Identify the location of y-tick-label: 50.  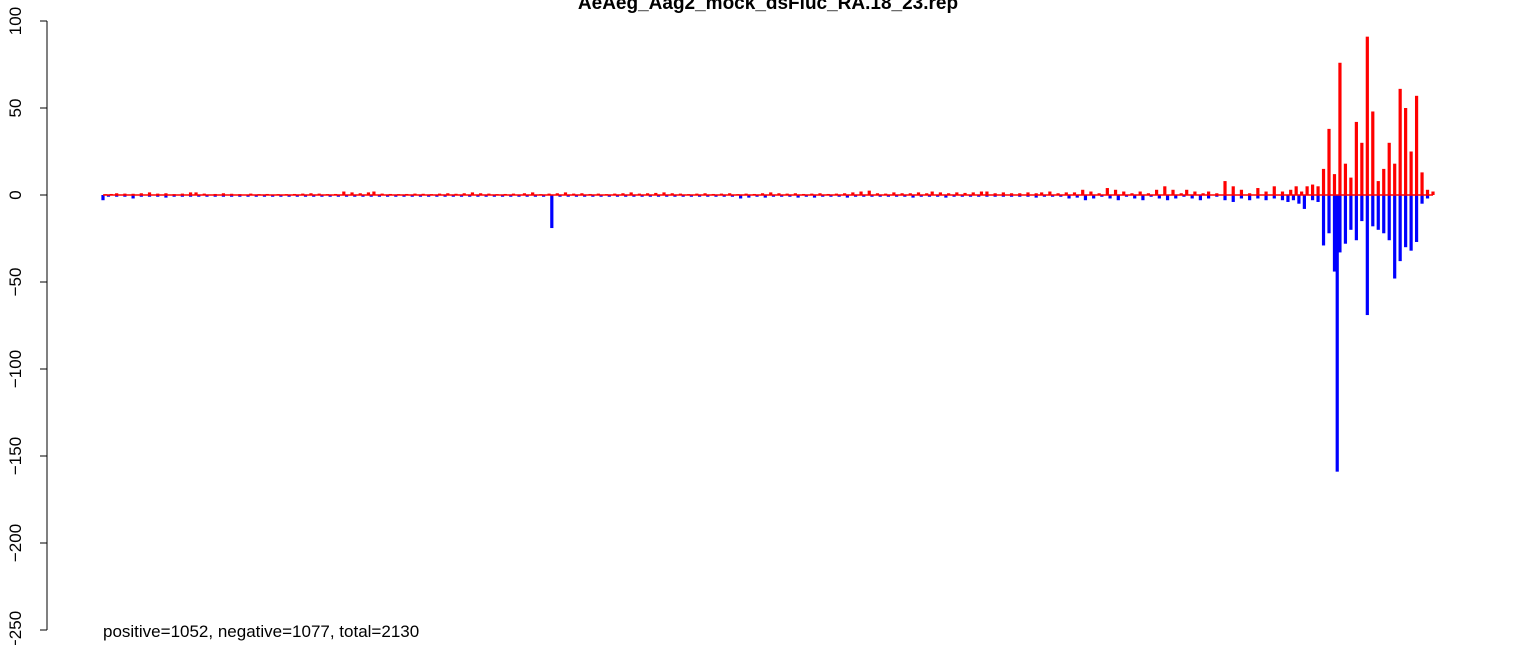
(15, 108).